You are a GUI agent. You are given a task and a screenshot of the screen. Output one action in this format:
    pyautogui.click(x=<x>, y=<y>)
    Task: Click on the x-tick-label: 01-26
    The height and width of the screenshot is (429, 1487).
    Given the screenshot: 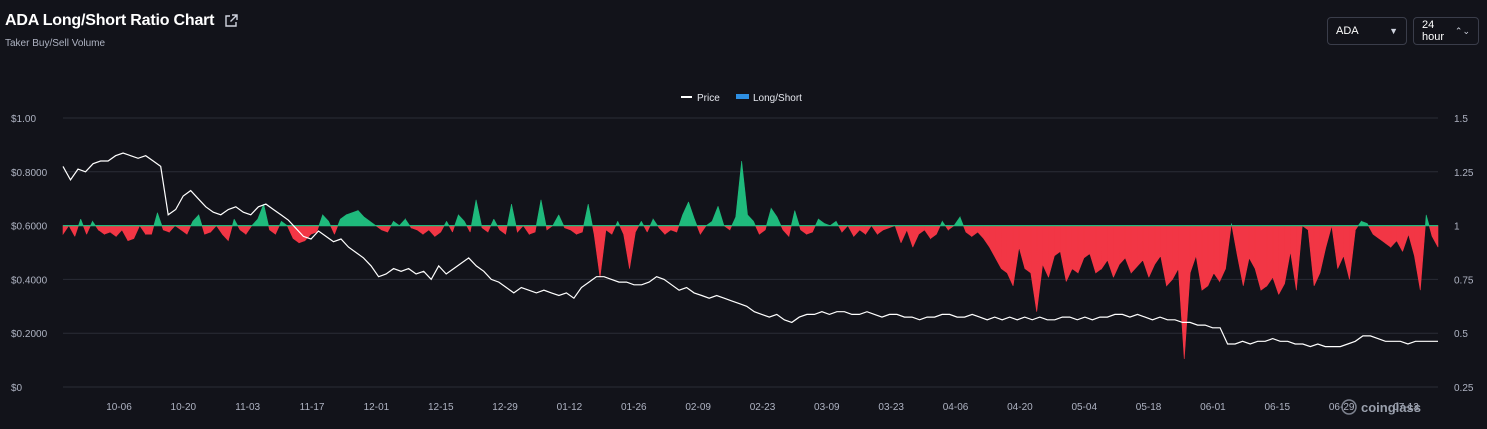 What is the action you would take?
    pyautogui.click(x=634, y=407)
    